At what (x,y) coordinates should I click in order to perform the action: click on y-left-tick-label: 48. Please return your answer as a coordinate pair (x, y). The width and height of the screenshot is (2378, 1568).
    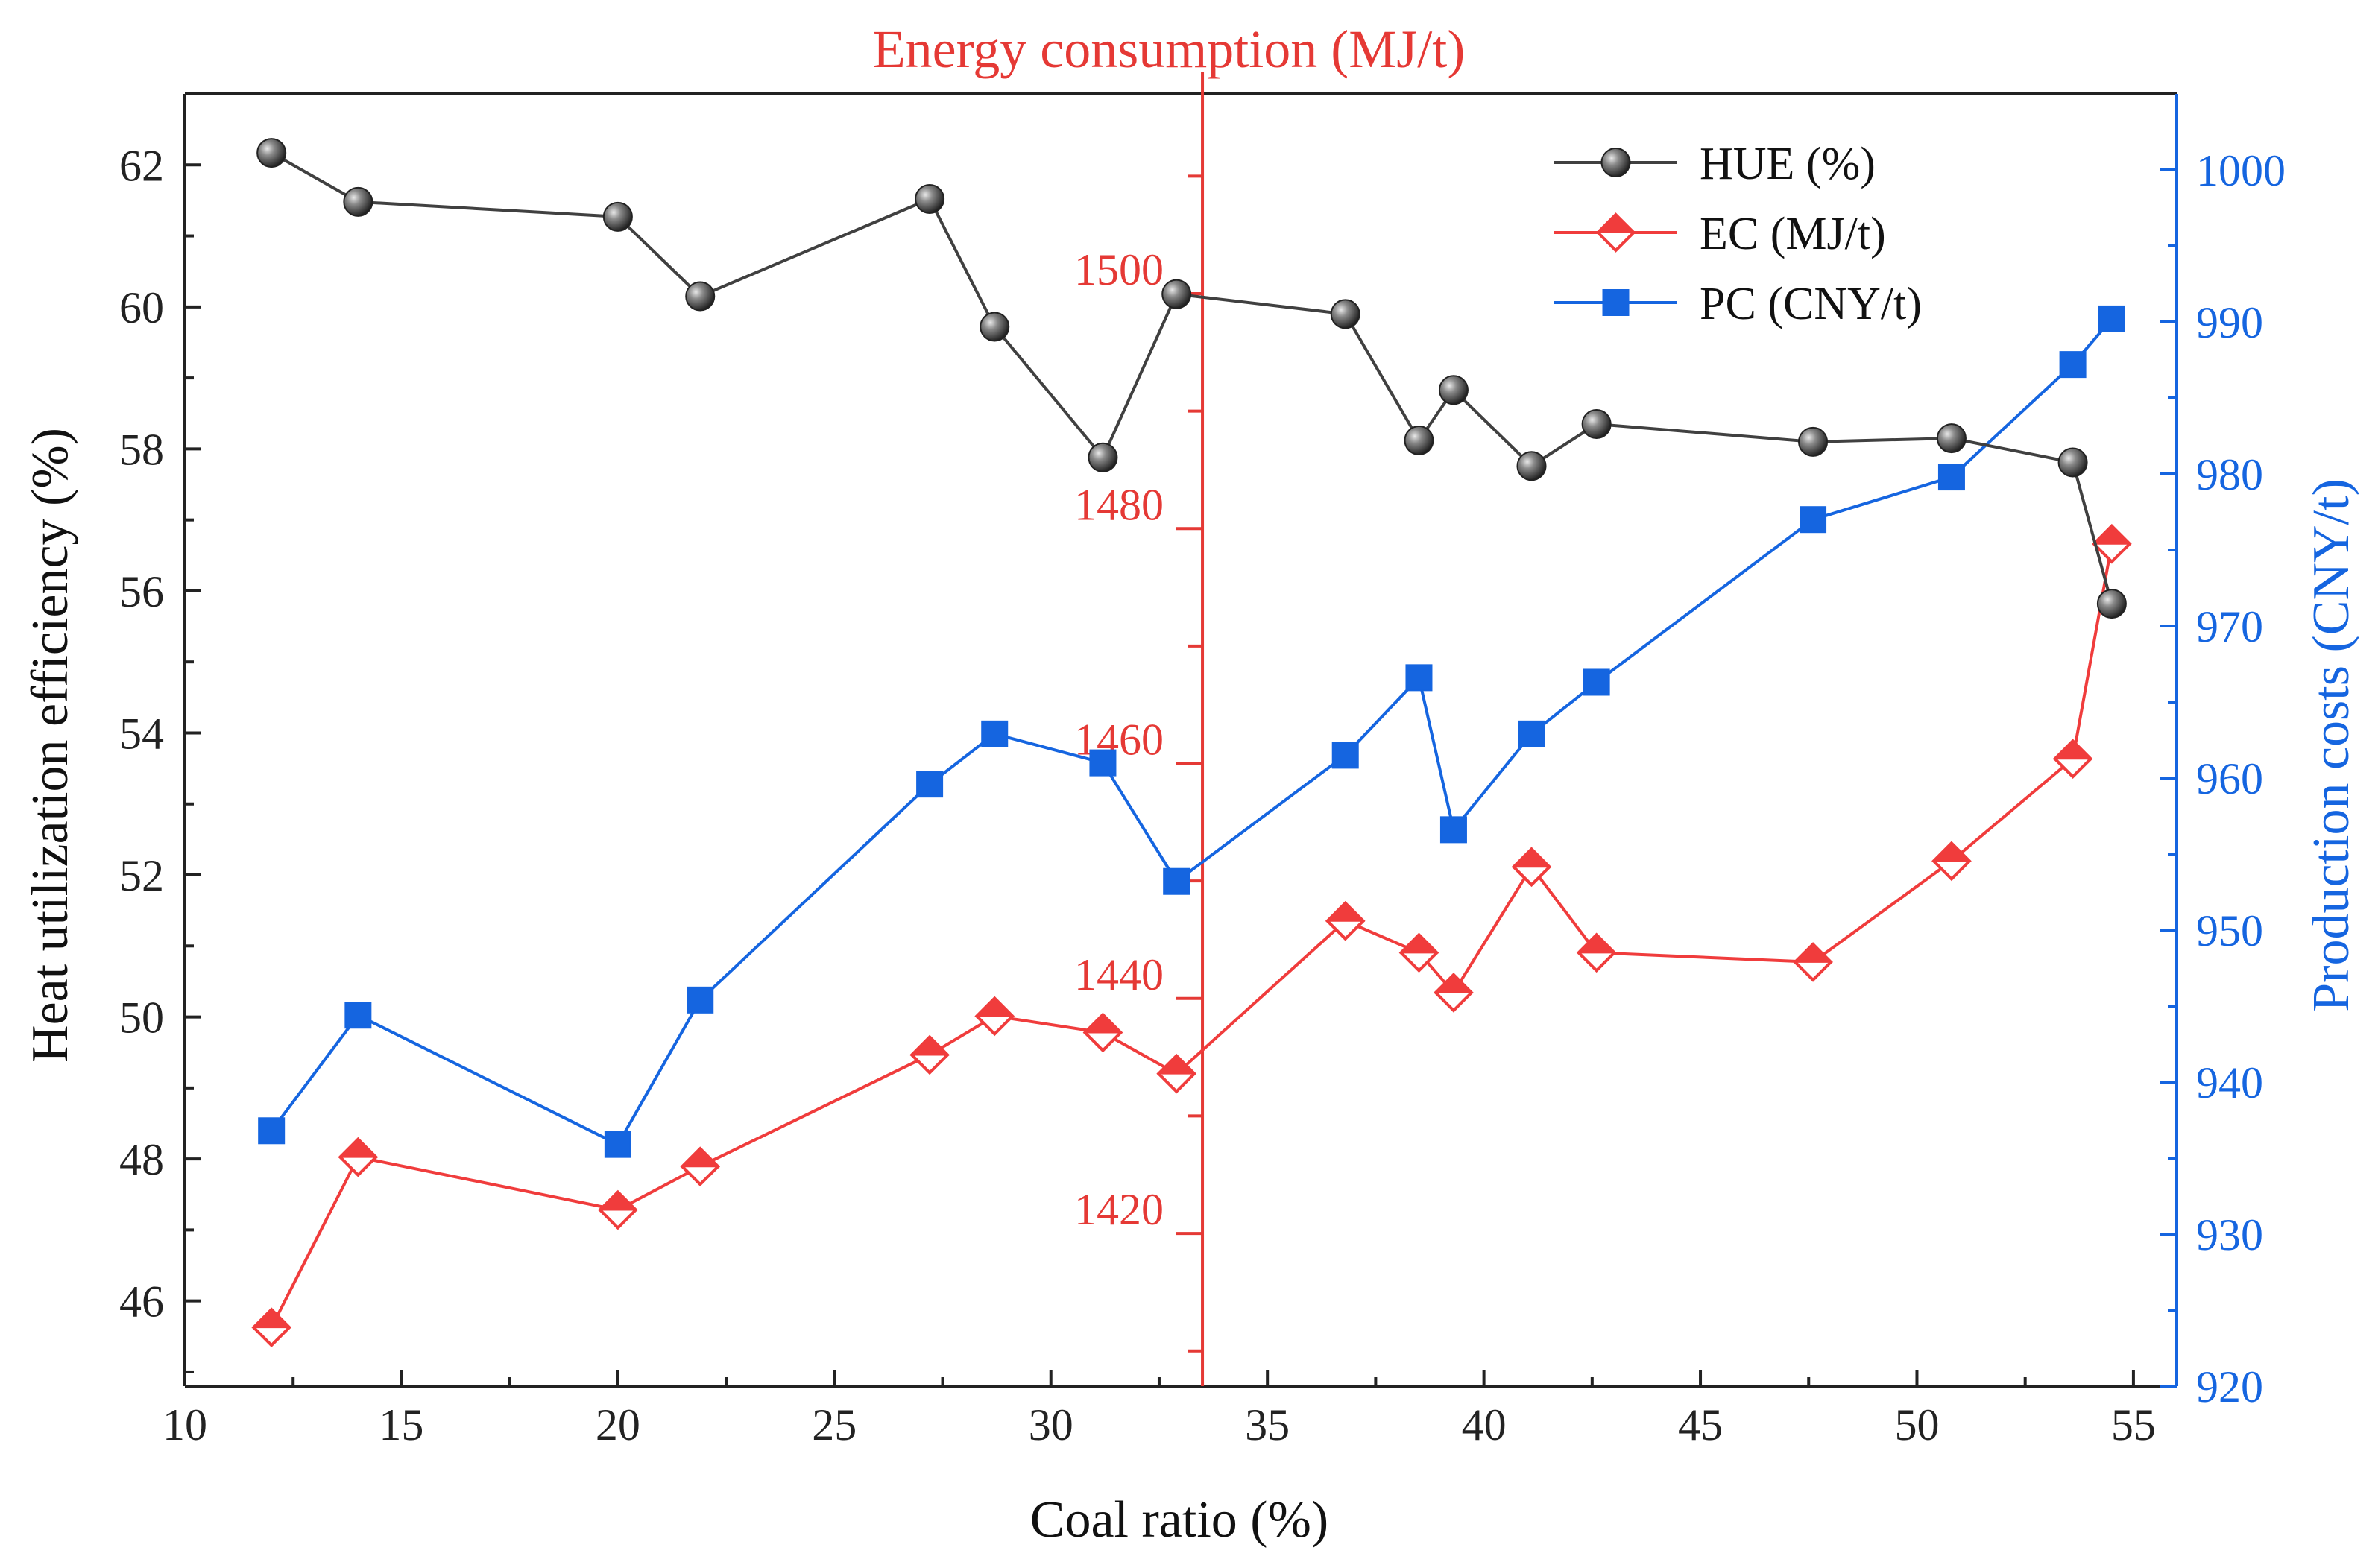
    Looking at the image, I should click on (142, 1159).